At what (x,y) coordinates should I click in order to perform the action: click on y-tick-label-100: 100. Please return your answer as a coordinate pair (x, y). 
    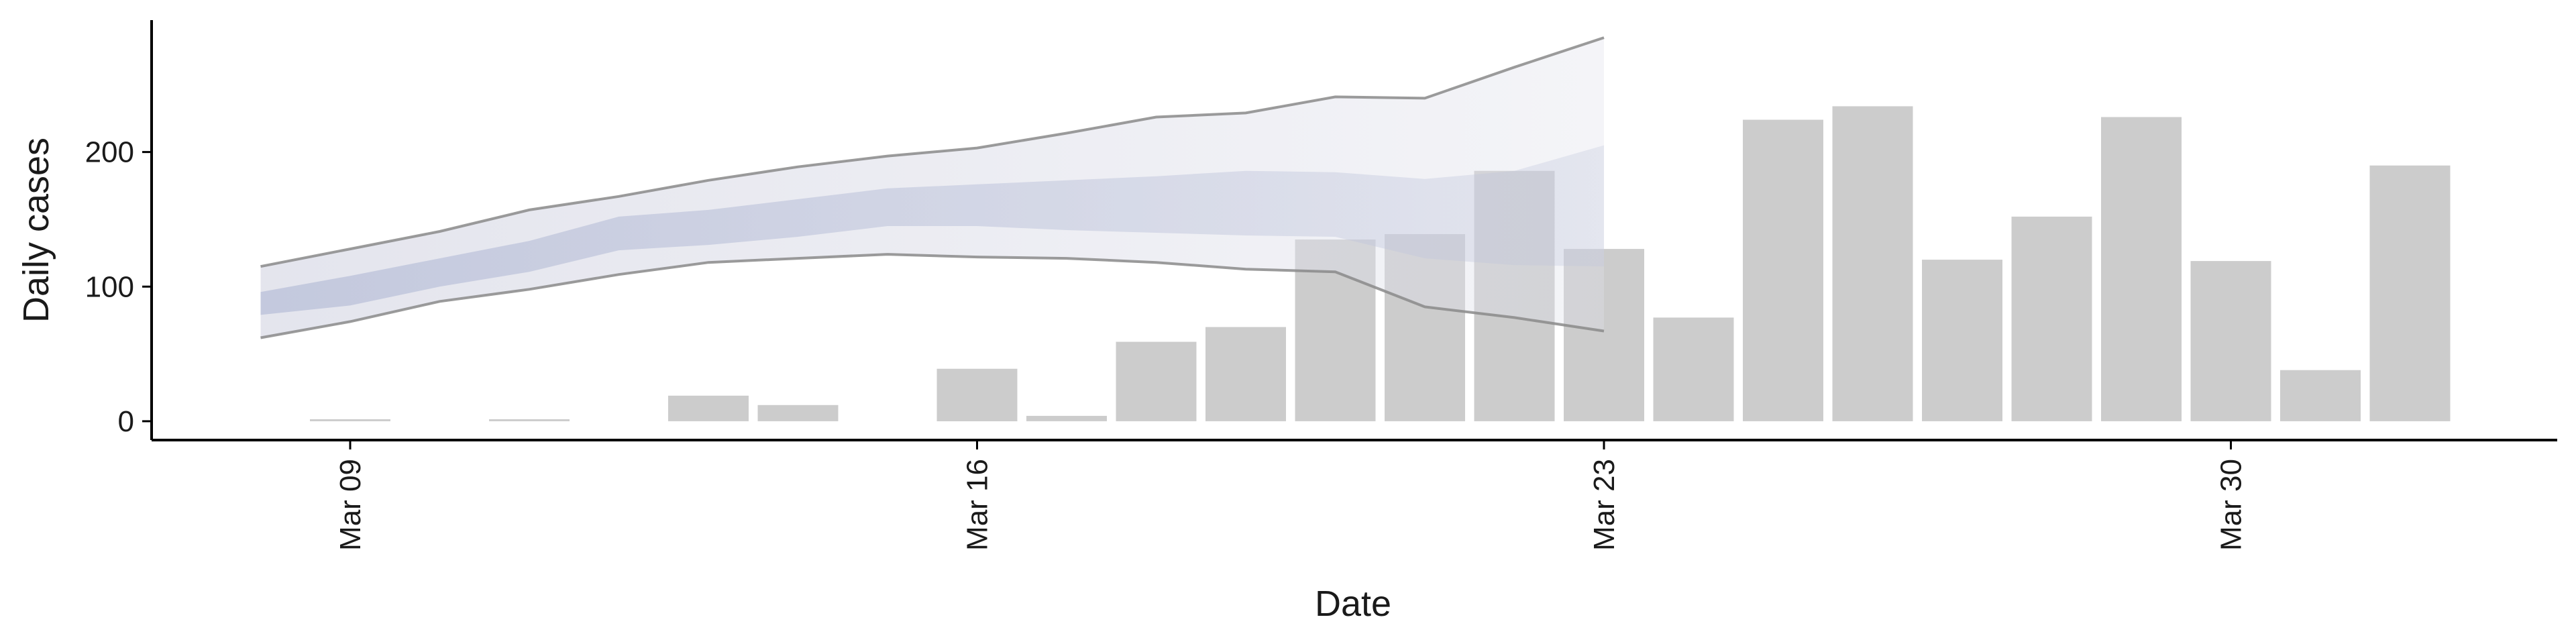
    Looking at the image, I should click on (109, 286).